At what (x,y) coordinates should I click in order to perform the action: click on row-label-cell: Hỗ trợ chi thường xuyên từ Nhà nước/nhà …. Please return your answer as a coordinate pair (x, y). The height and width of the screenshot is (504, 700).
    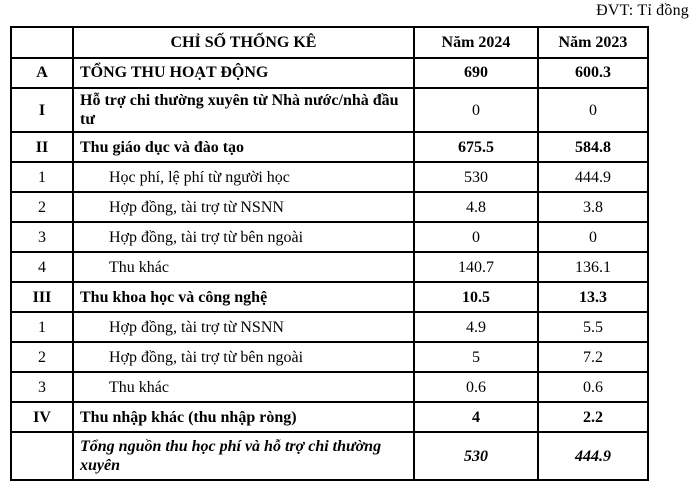
    Looking at the image, I should click on (243, 110).